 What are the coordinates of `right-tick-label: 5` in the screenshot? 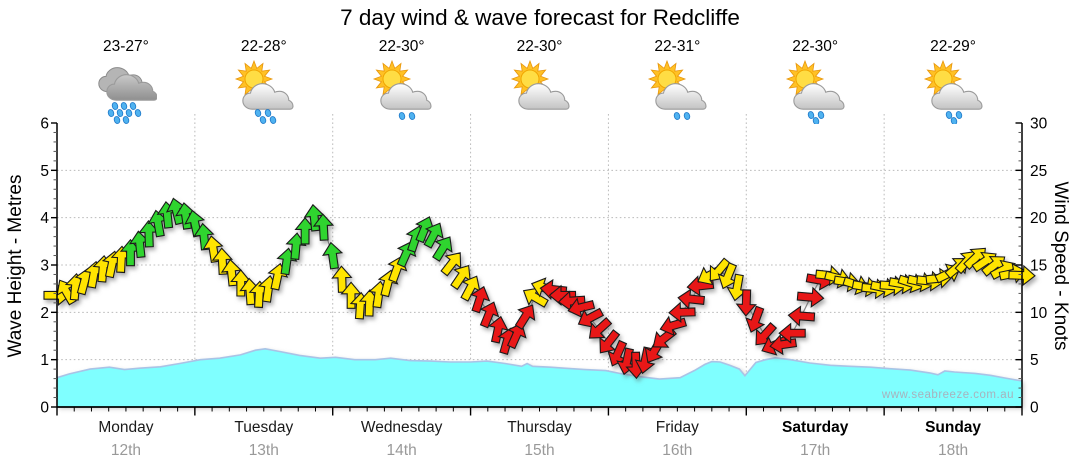 It's located at (1034, 360).